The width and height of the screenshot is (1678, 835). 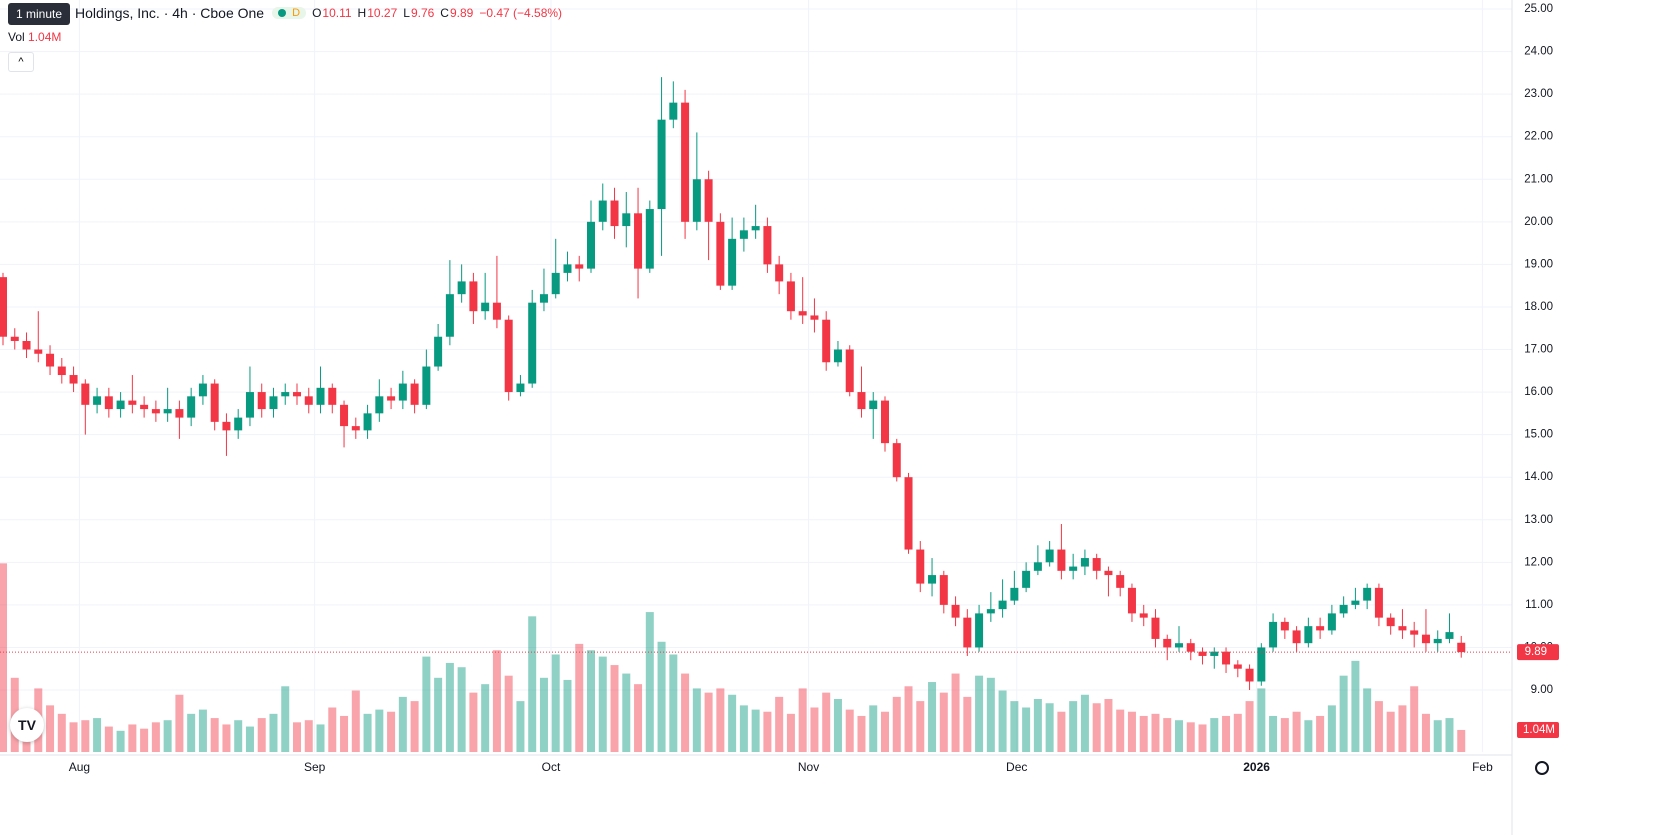 I want to click on vol-val: 1.04M, so click(x=45, y=37).